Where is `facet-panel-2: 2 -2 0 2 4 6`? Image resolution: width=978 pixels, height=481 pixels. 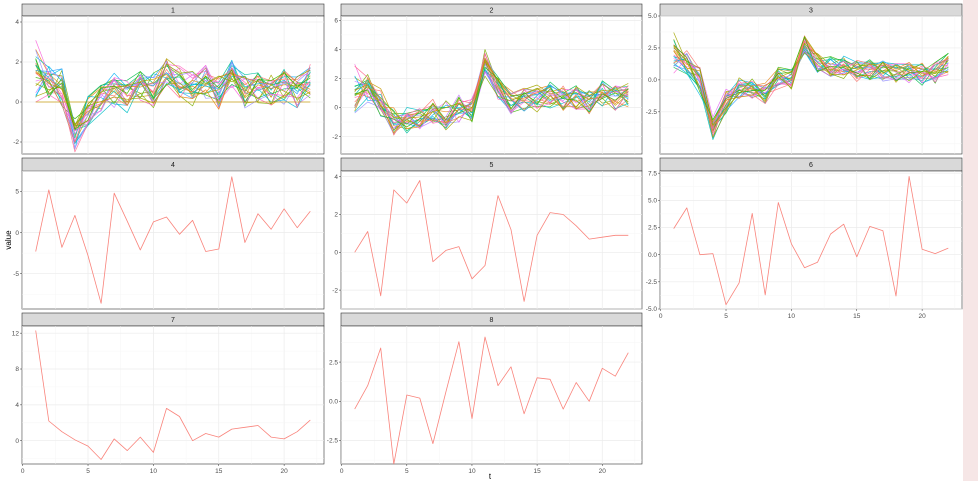
facet-panel-2: 2 -2 0 2 4 6 is located at coordinates (487, 79).